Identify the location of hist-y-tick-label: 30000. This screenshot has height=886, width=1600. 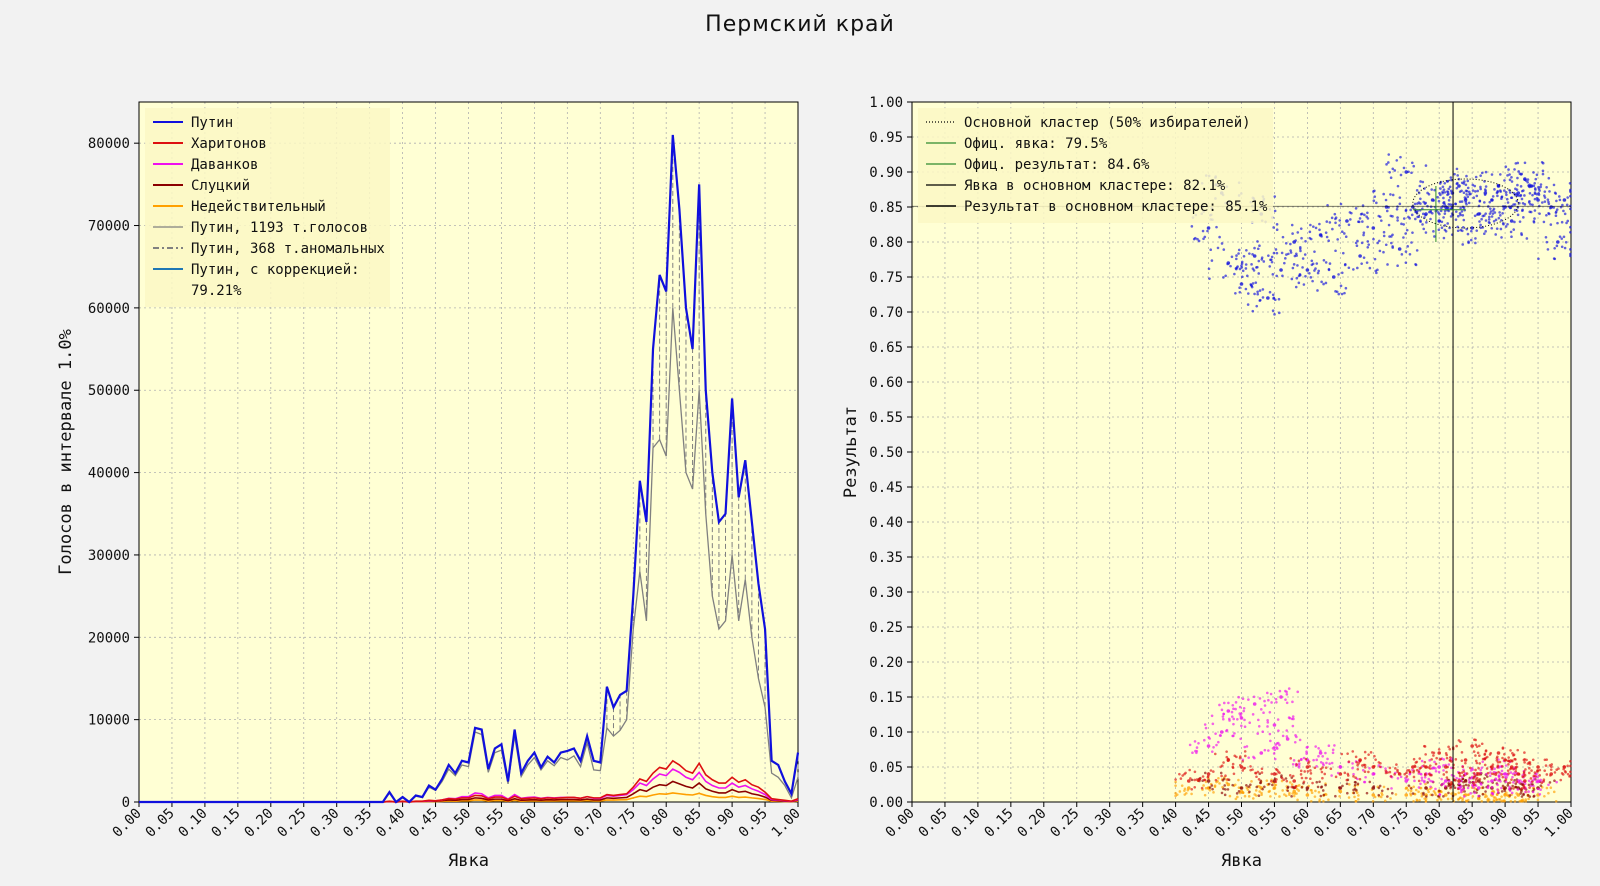
(109, 556).